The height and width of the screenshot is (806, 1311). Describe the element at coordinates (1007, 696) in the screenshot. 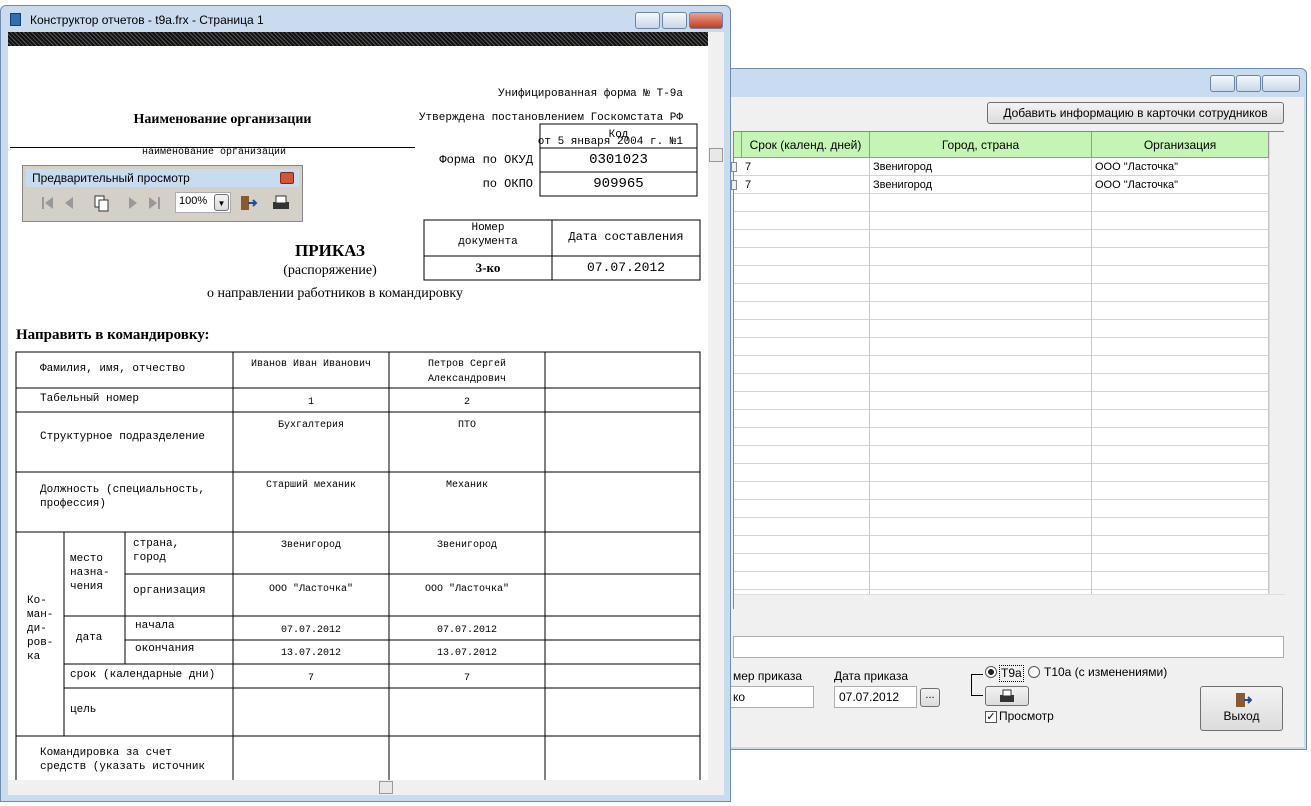

I see `print-button` at that location.